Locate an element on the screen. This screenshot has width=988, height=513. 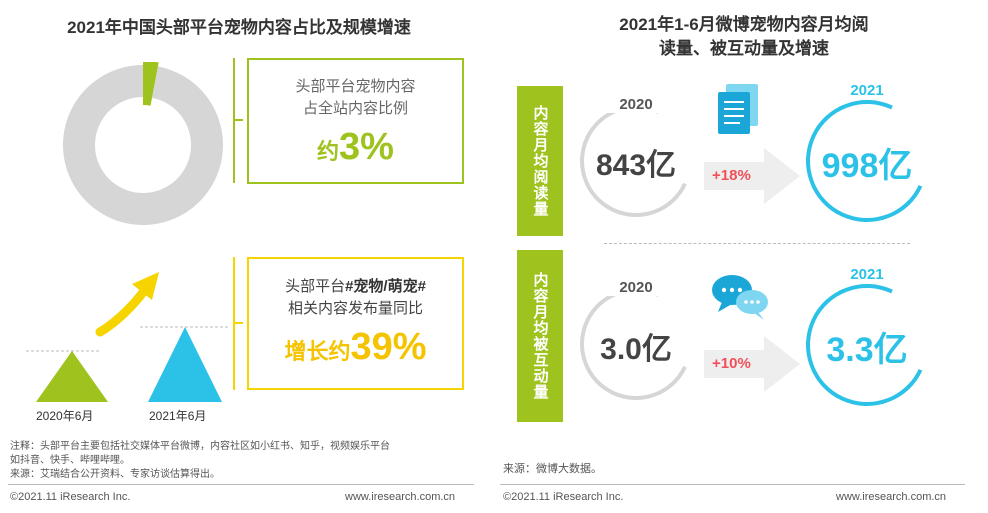
donut-slice-other is located at coordinates (143, 145).